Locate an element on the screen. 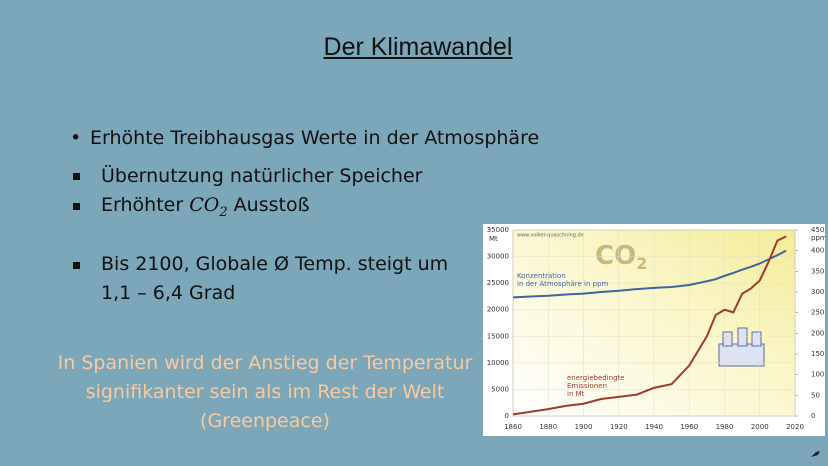  bullet-text: Erhöhter is located at coordinates (142, 205).